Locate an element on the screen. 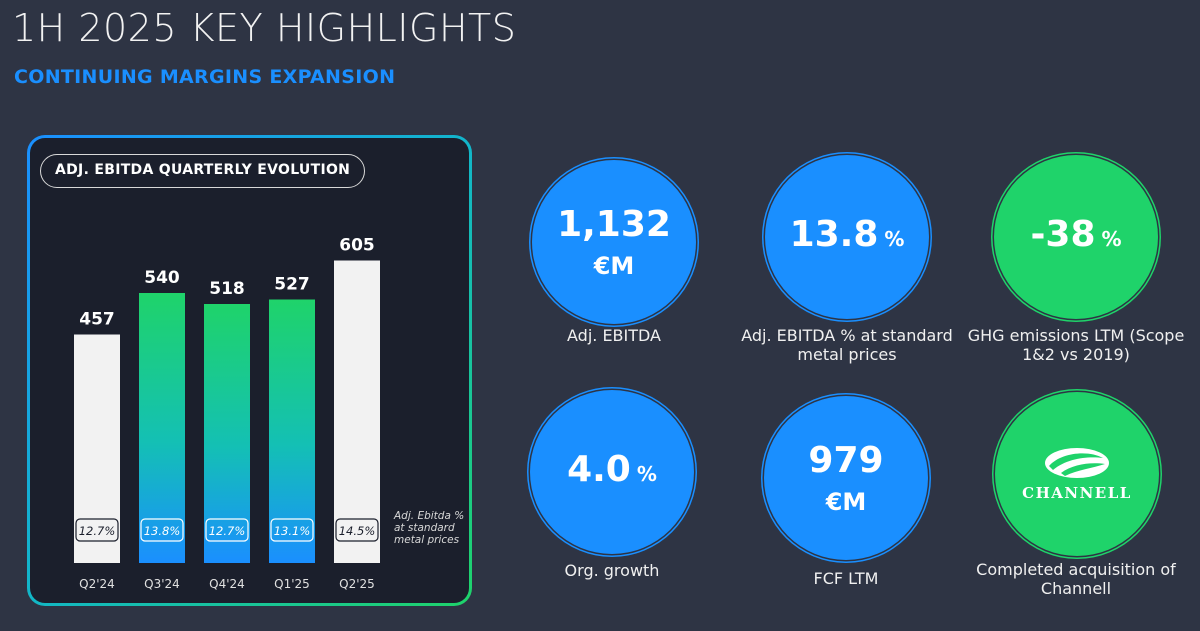 The height and width of the screenshot is (631, 1200). kpi-circle-fcf: 979 €M is located at coordinates (846, 478).